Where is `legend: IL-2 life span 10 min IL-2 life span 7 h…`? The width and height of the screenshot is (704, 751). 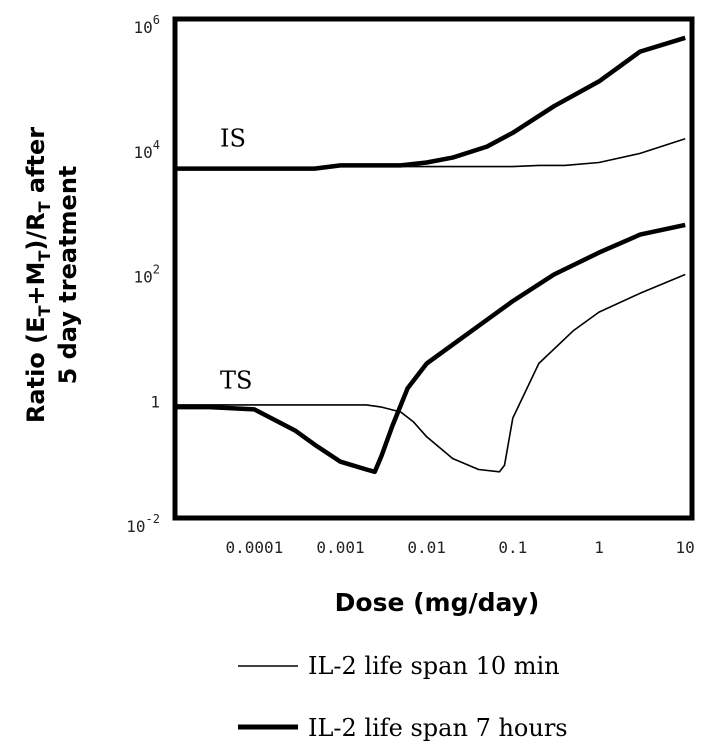 legend: IL-2 life span 10 min IL-2 life span 7 h… is located at coordinates (403, 697).